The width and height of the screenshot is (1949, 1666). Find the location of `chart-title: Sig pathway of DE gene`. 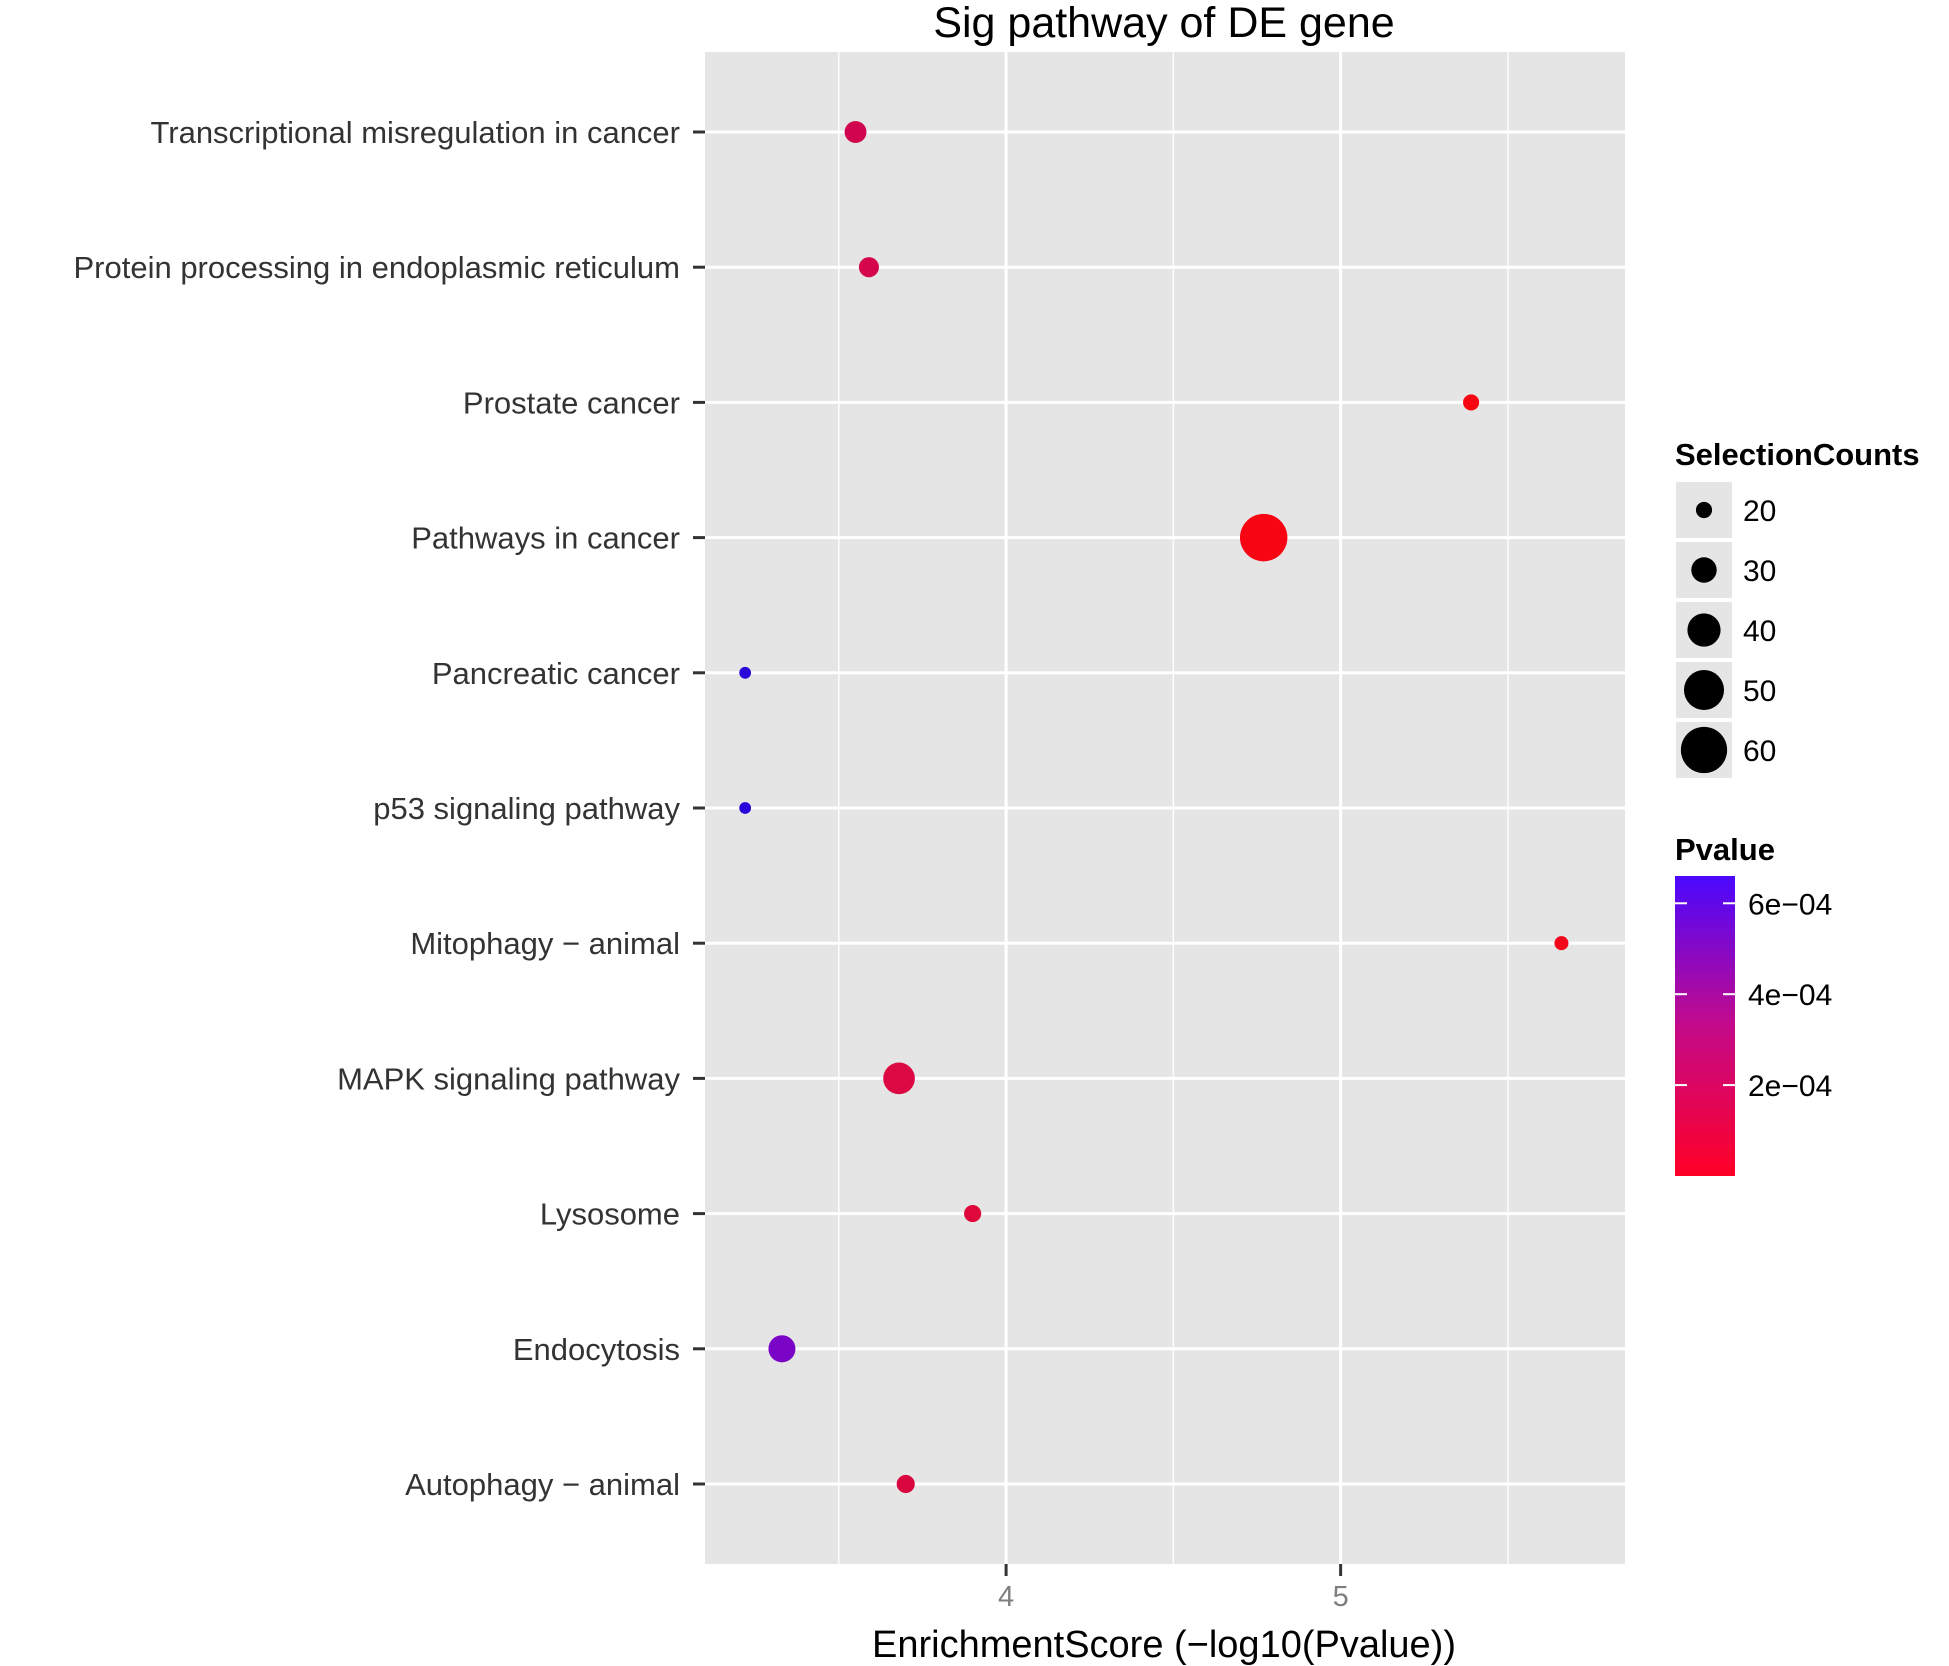

chart-title: Sig pathway of DE gene is located at coordinates (1163, 23).